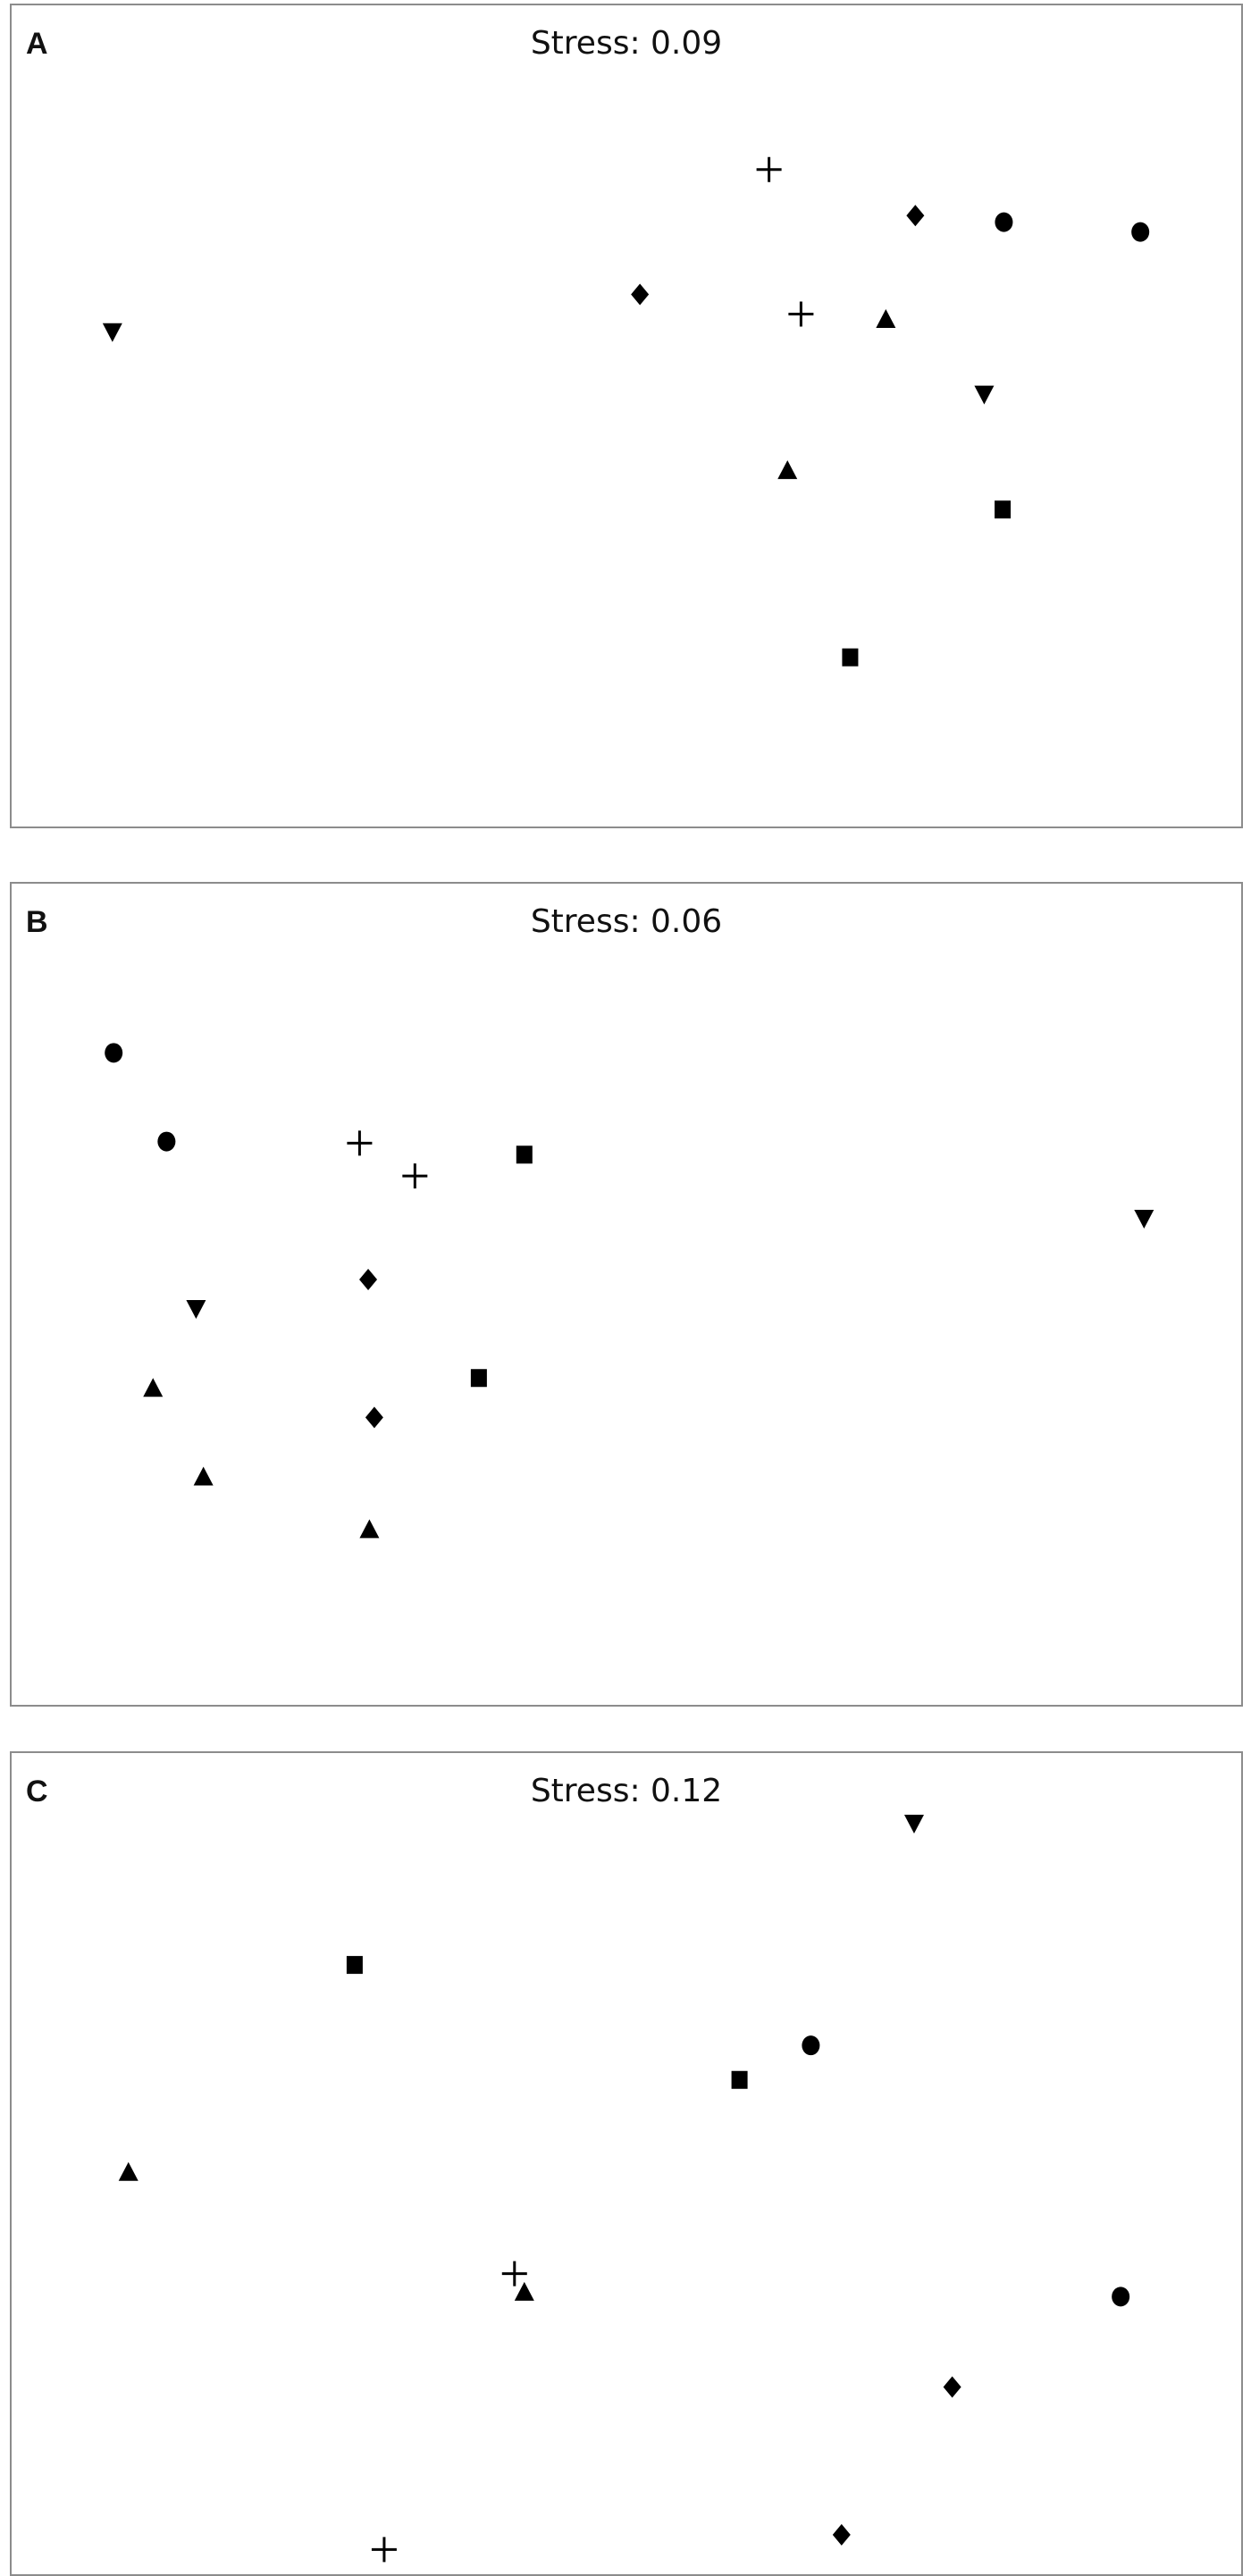 The height and width of the screenshot is (2576, 1251). What do you see at coordinates (37, 922) in the screenshot?
I see `panel-label: B` at bounding box center [37, 922].